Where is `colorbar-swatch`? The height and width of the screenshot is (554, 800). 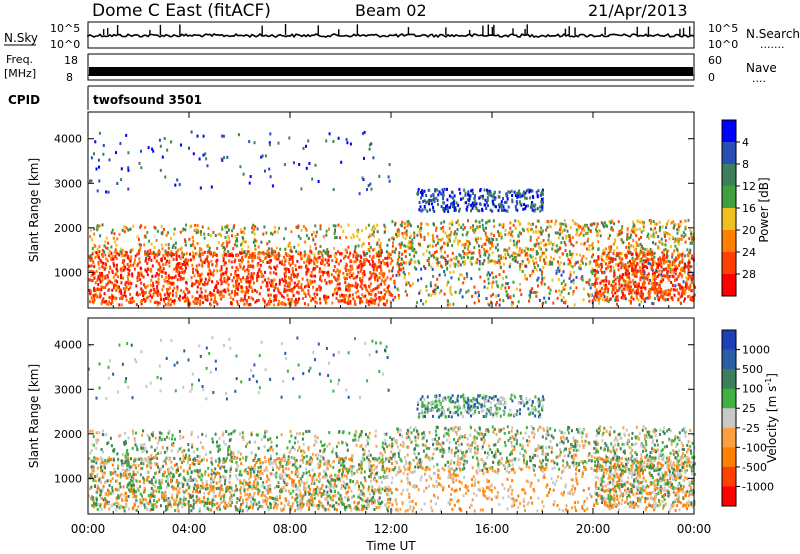 colorbar-swatch is located at coordinates (729, 263).